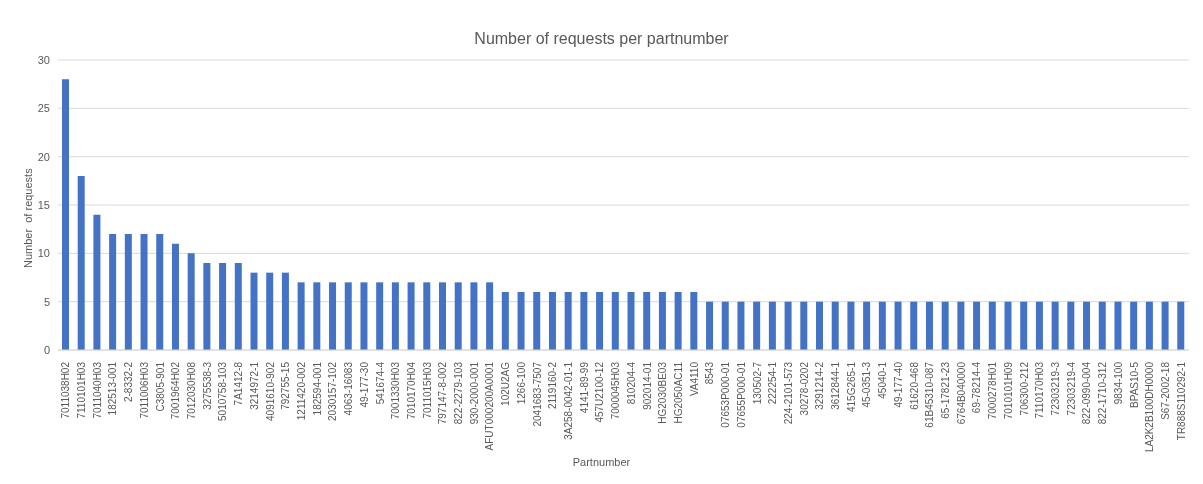 This screenshot has height=484, width=1203. What do you see at coordinates (867, 384) in the screenshot?
I see `x-tick-label: 45-0351-3` at bounding box center [867, 384].